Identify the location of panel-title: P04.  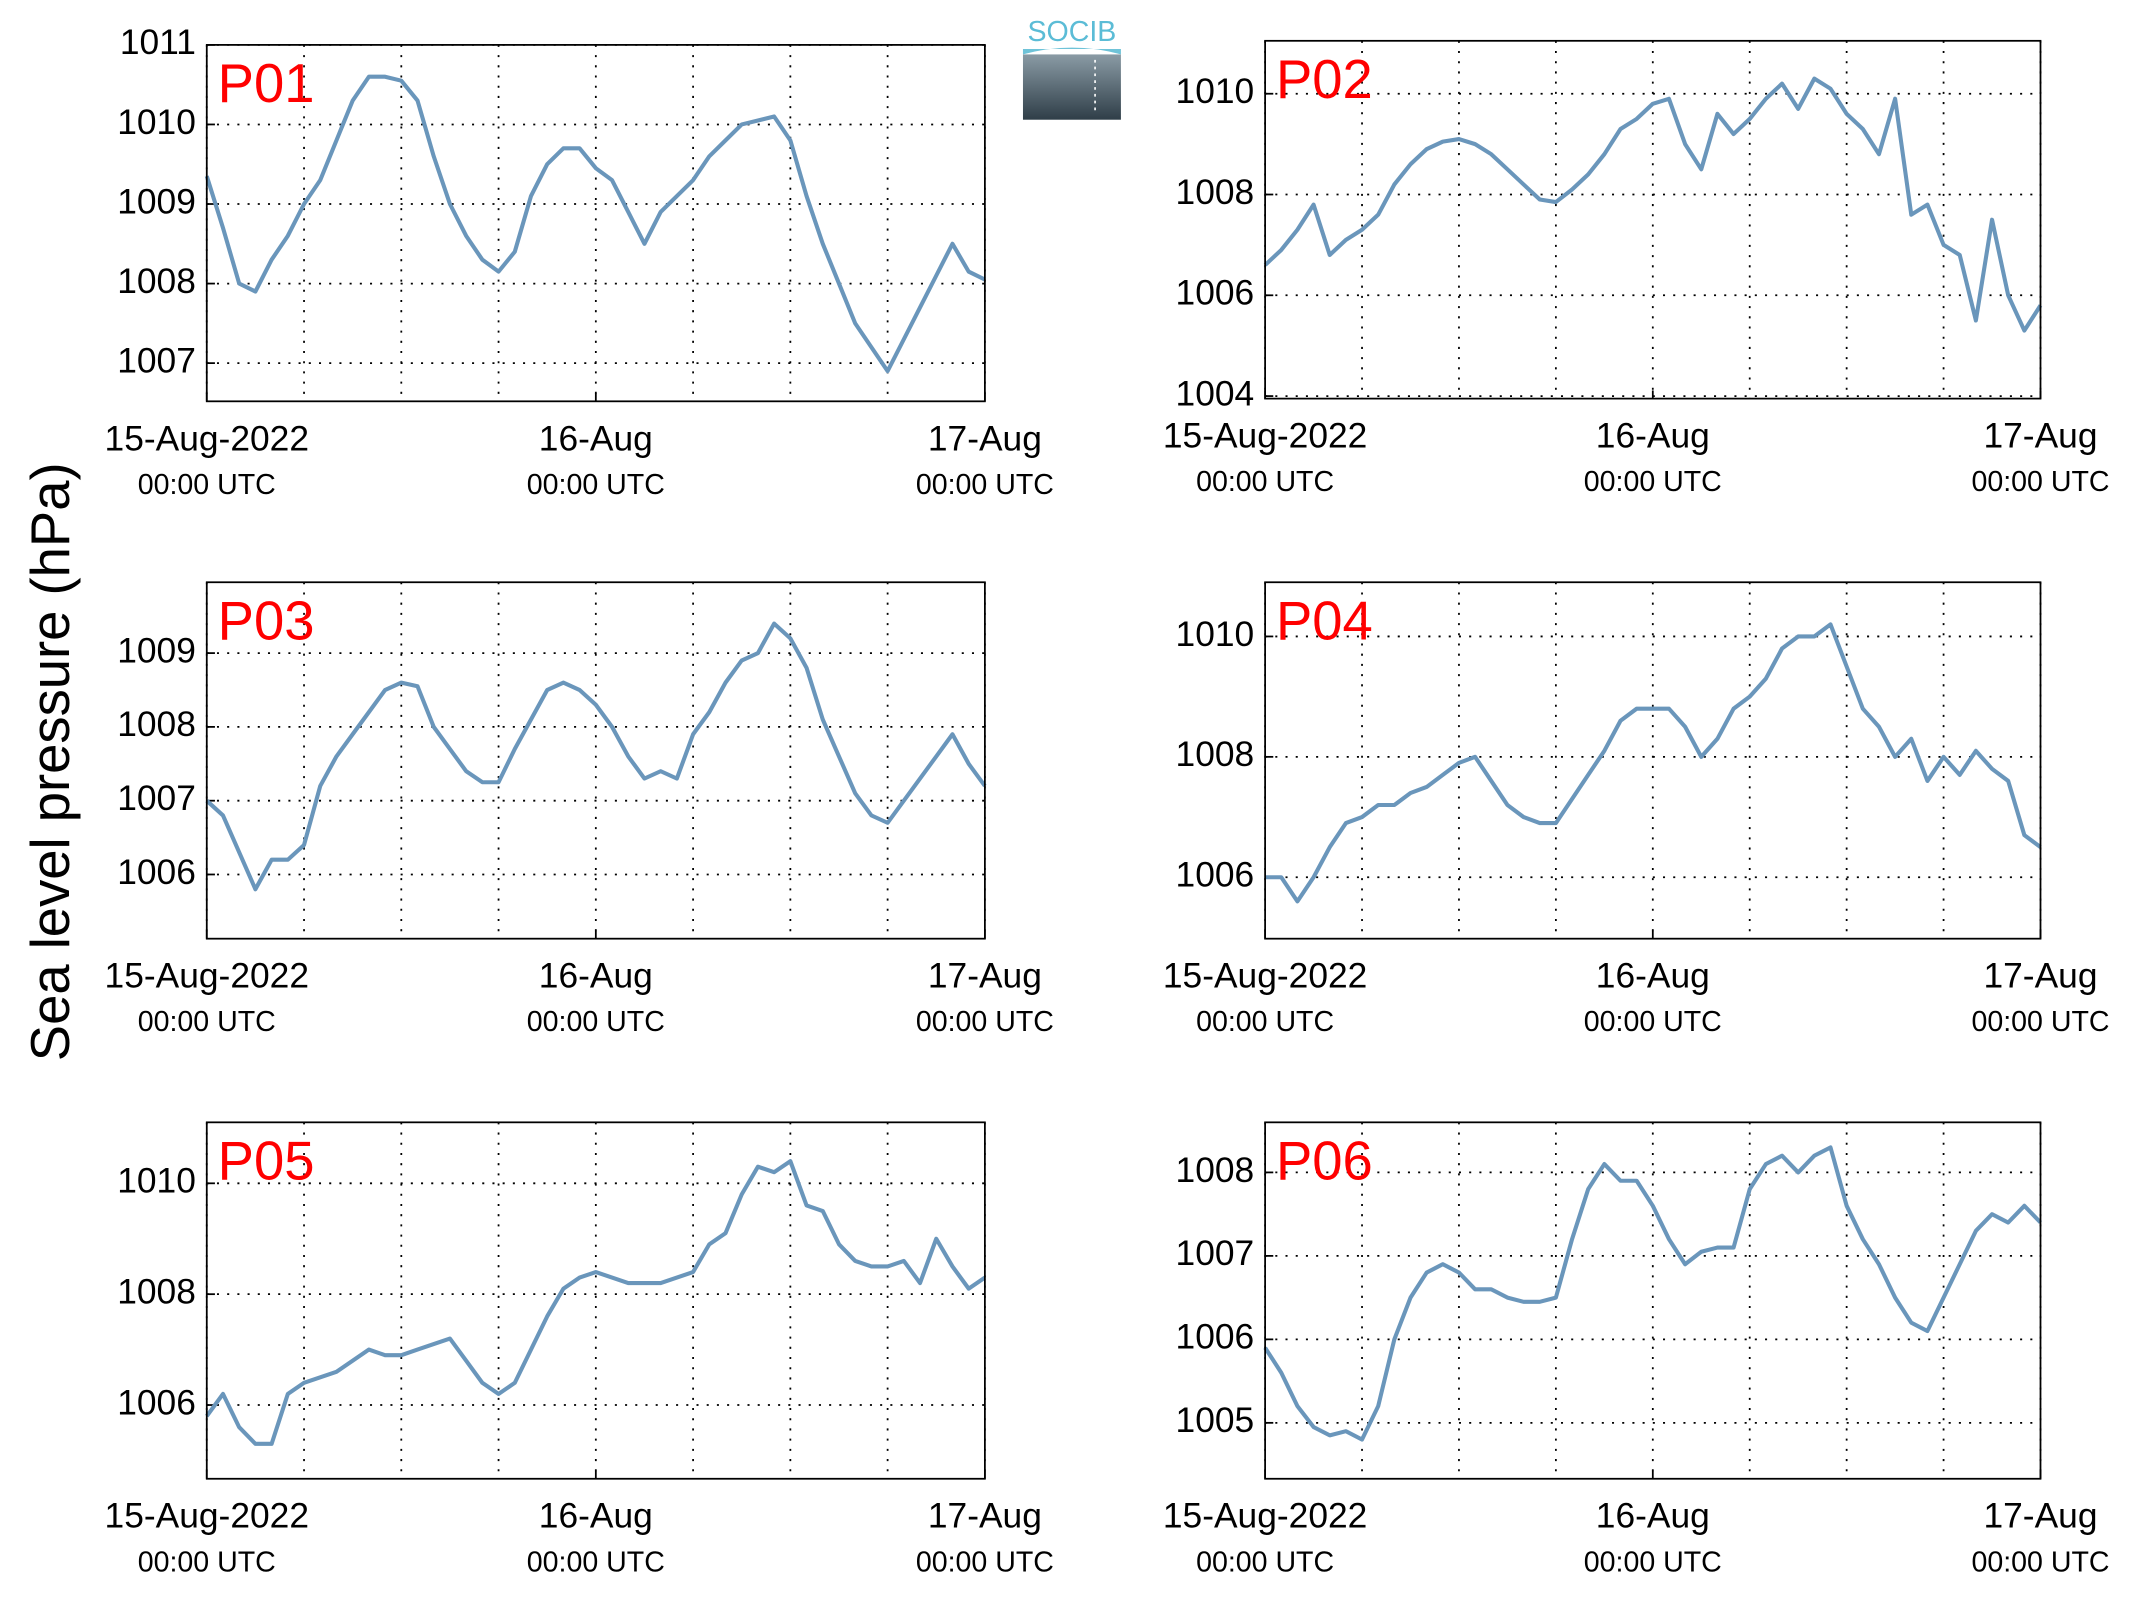
(1324, 620).